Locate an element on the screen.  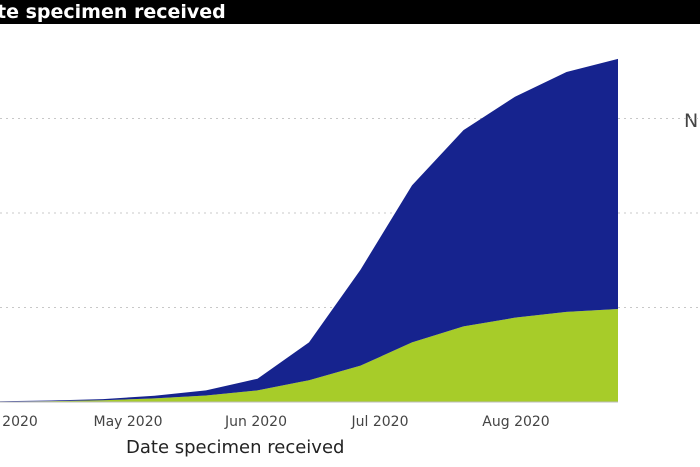
x-tick-label: Aug 2020 is located at coordinates (515, 422).